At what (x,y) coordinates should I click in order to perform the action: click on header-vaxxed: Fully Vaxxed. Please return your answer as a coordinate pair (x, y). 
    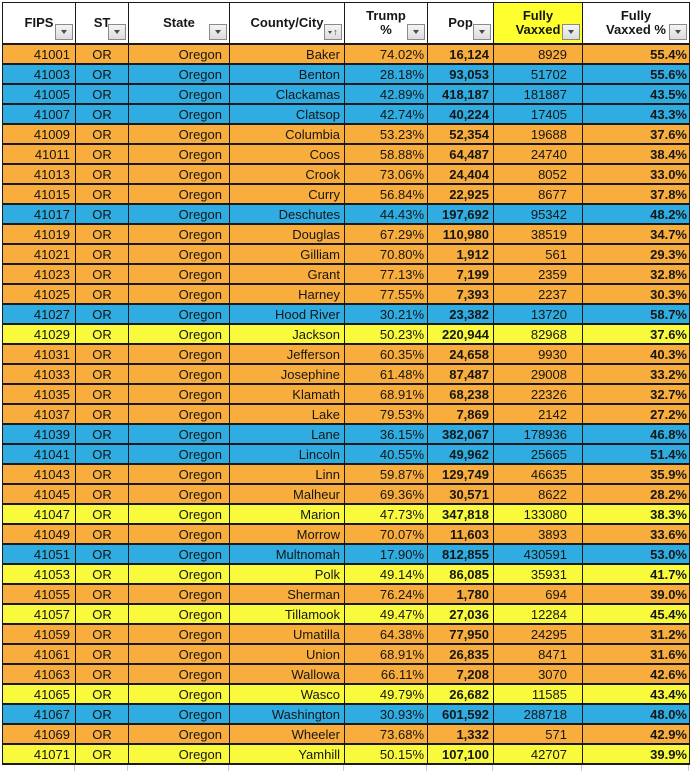
    Looking at the image, I should click on (538, 24).